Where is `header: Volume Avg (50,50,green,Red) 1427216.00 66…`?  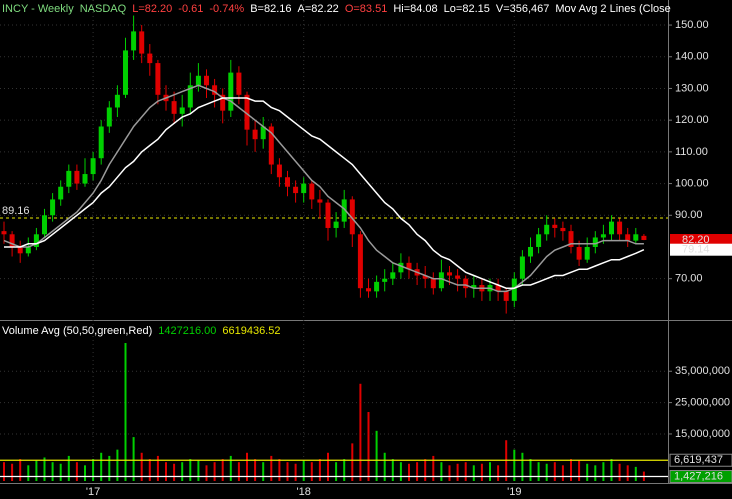
header: Volume Avg (50,50,green,Red) 1427216.00 66… is located at coordinates (141, 331).